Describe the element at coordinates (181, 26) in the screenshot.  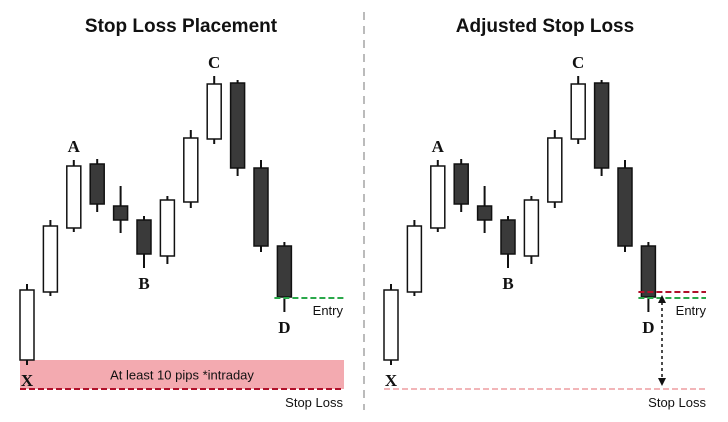
I see `chart-title: Stop Loss Placement` at that location.